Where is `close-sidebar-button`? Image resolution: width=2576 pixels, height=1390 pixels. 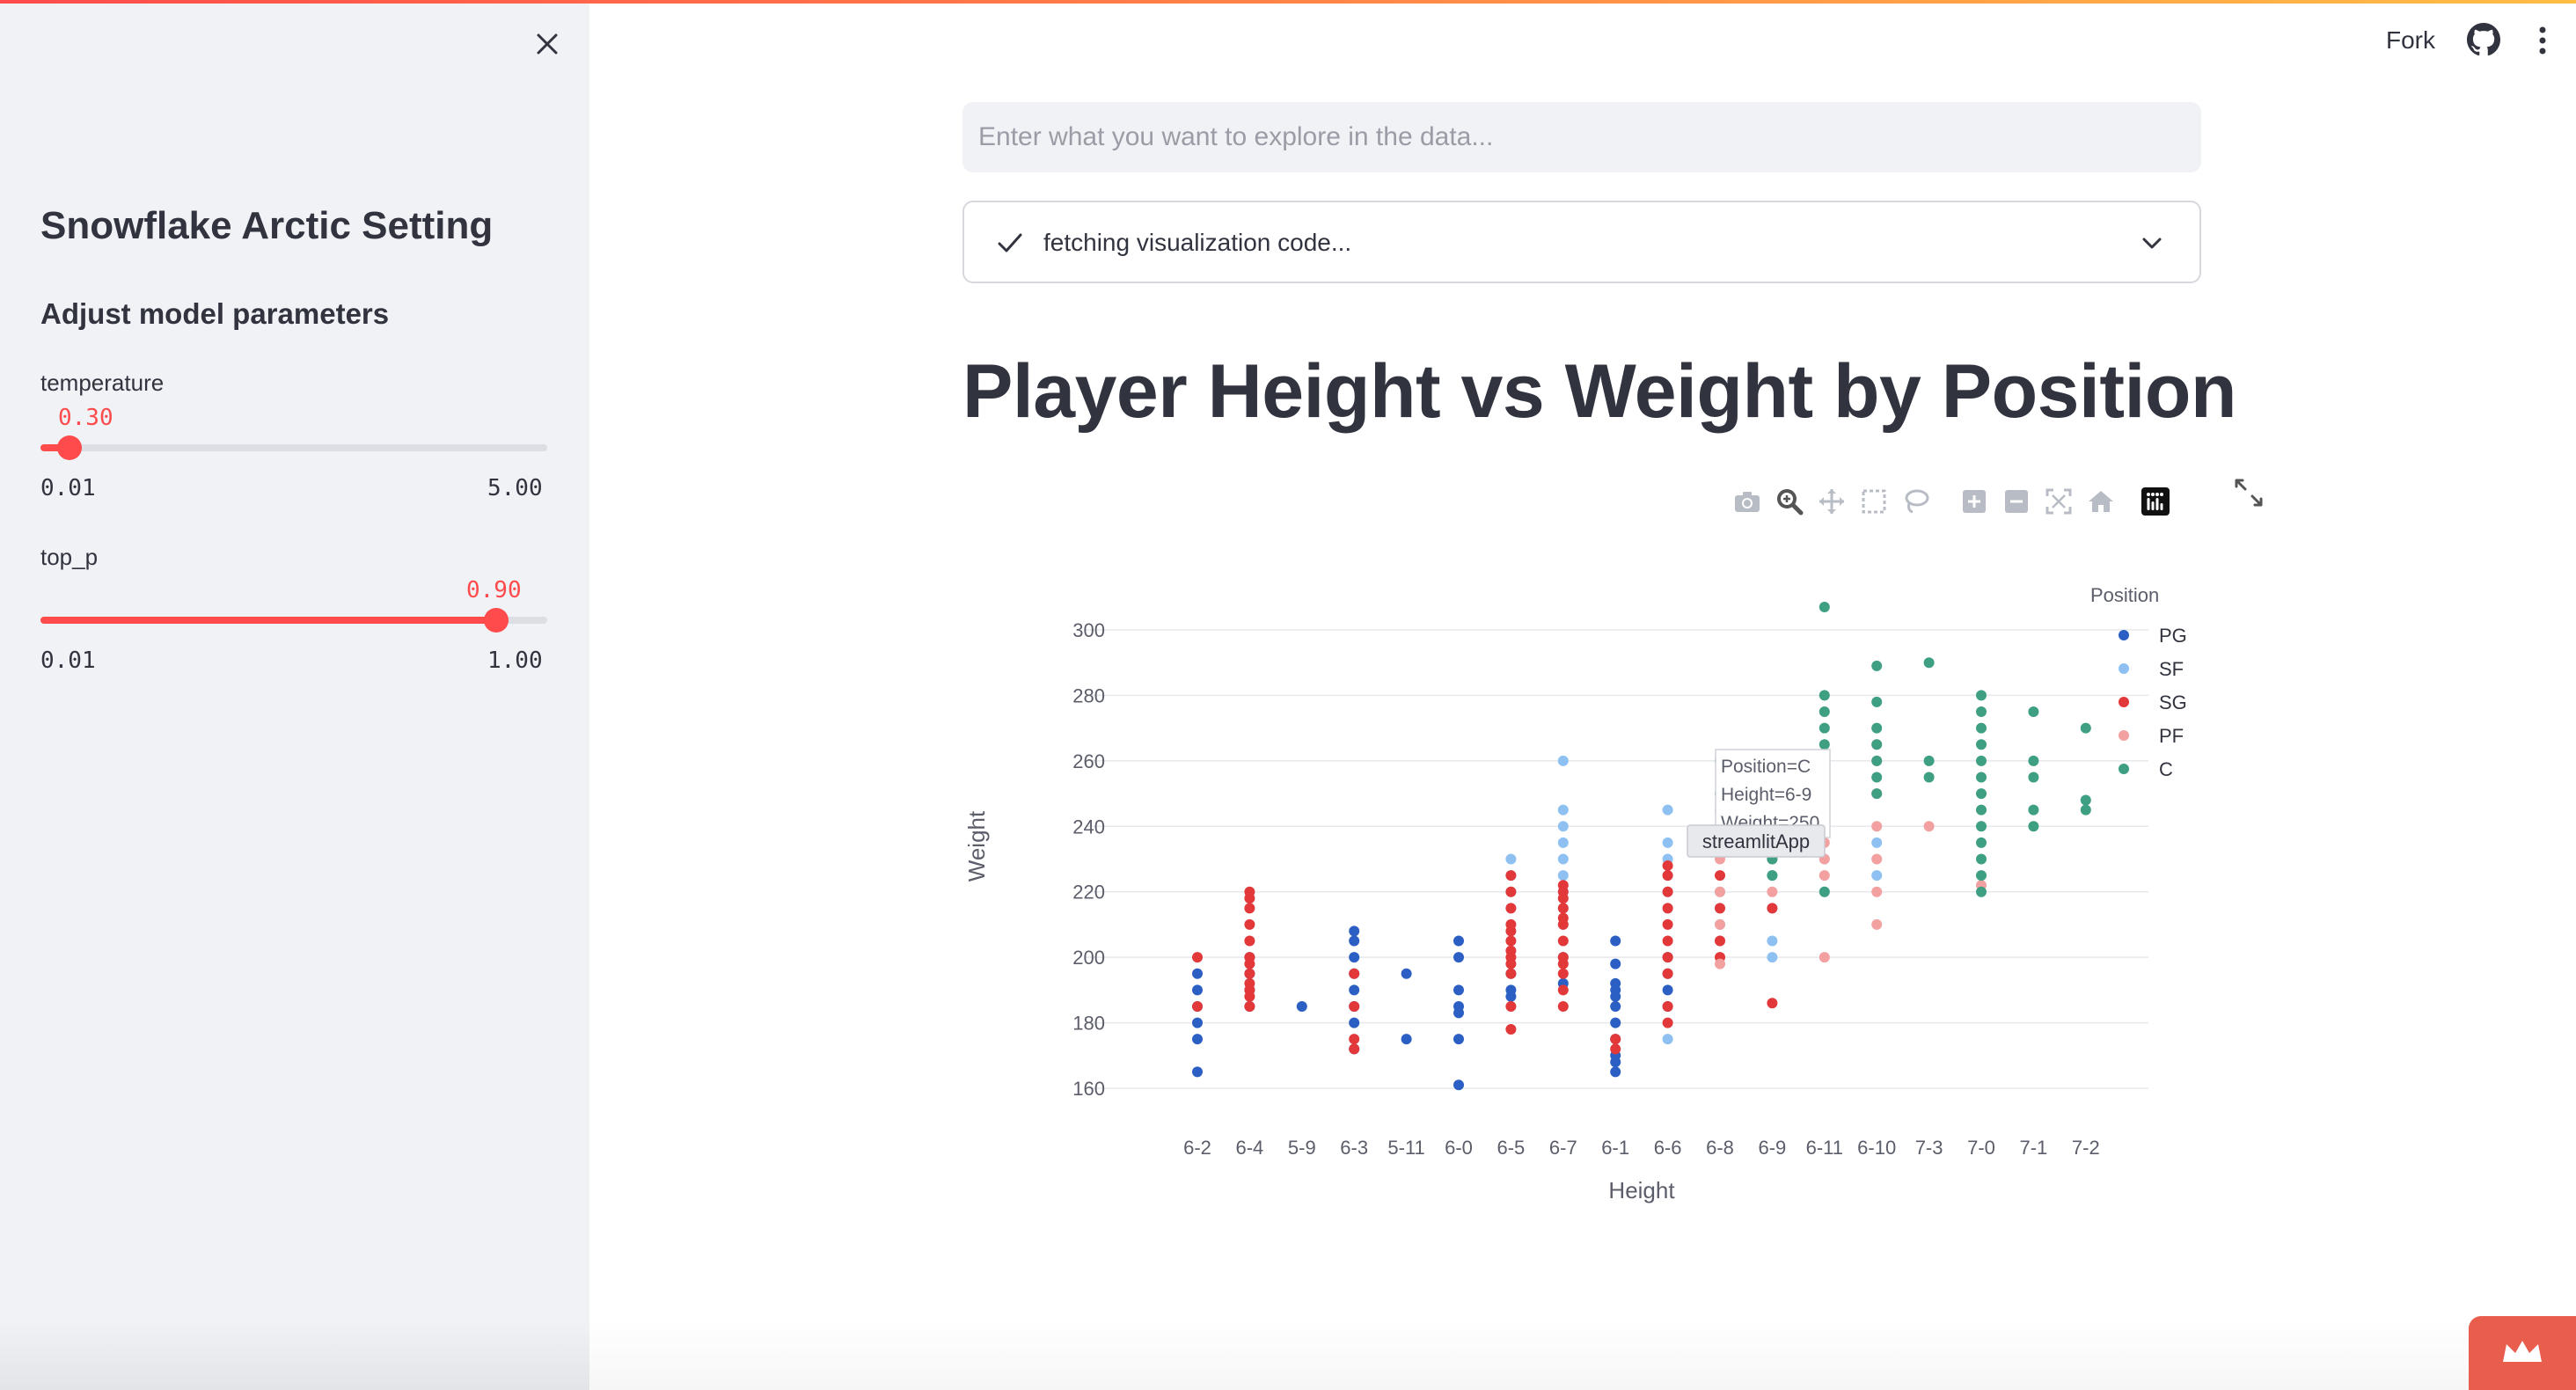
close-sidebar-button is located at coordinates (547, 44).